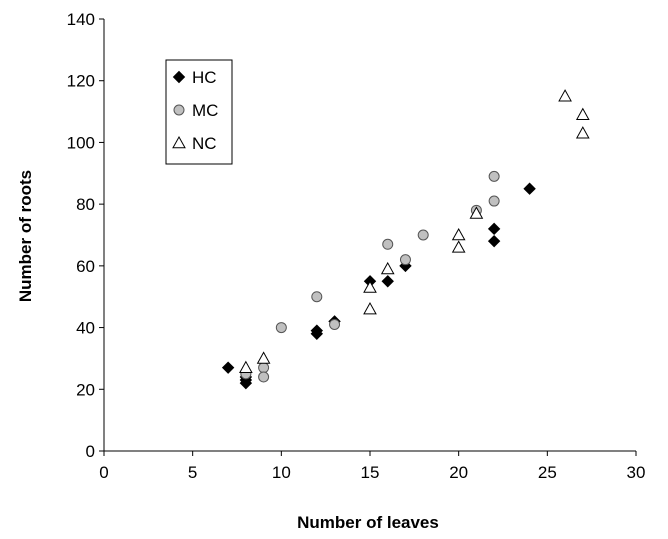 This screenshot has height=539, width=668. I want to click on y-tick-label: 80, so click(85, 204).